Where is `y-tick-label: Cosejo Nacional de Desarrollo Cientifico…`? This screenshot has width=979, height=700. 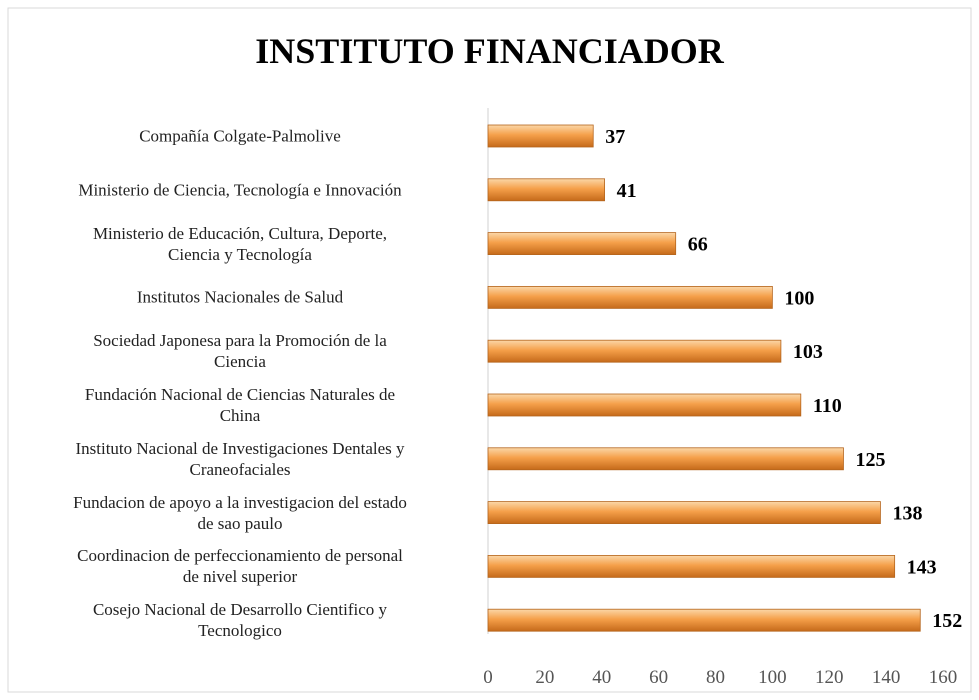
y-tick-label: Cosejo Nacional de Desarrollo Cientifico… is located at coordinates (240, 620).